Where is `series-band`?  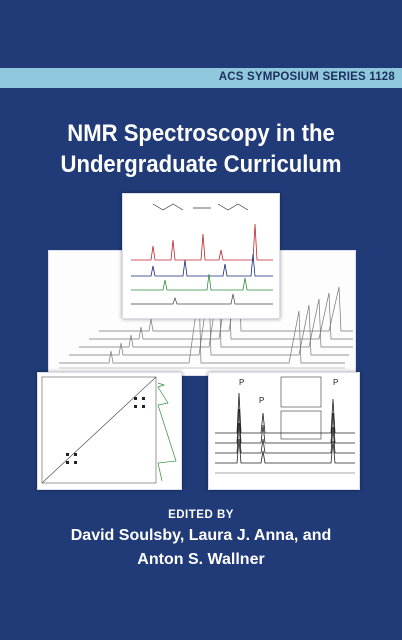 series-band is located at coordinates (201, 78).